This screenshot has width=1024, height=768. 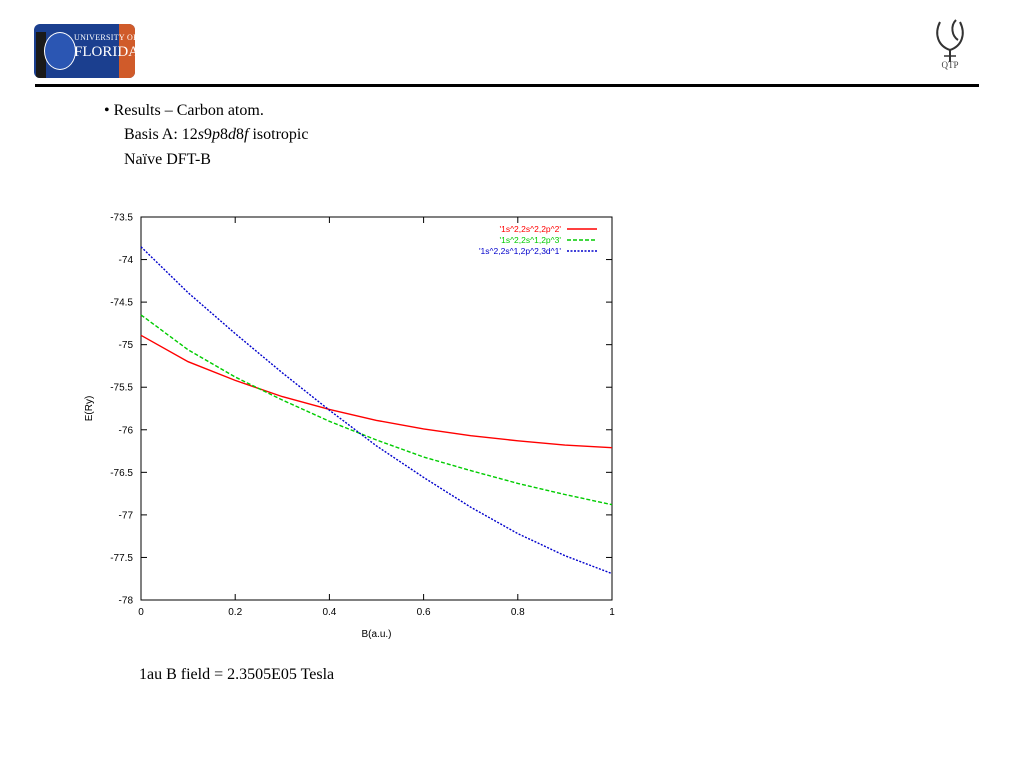 I want to click on x-tick-label: 0, so click(x=141, y=612).